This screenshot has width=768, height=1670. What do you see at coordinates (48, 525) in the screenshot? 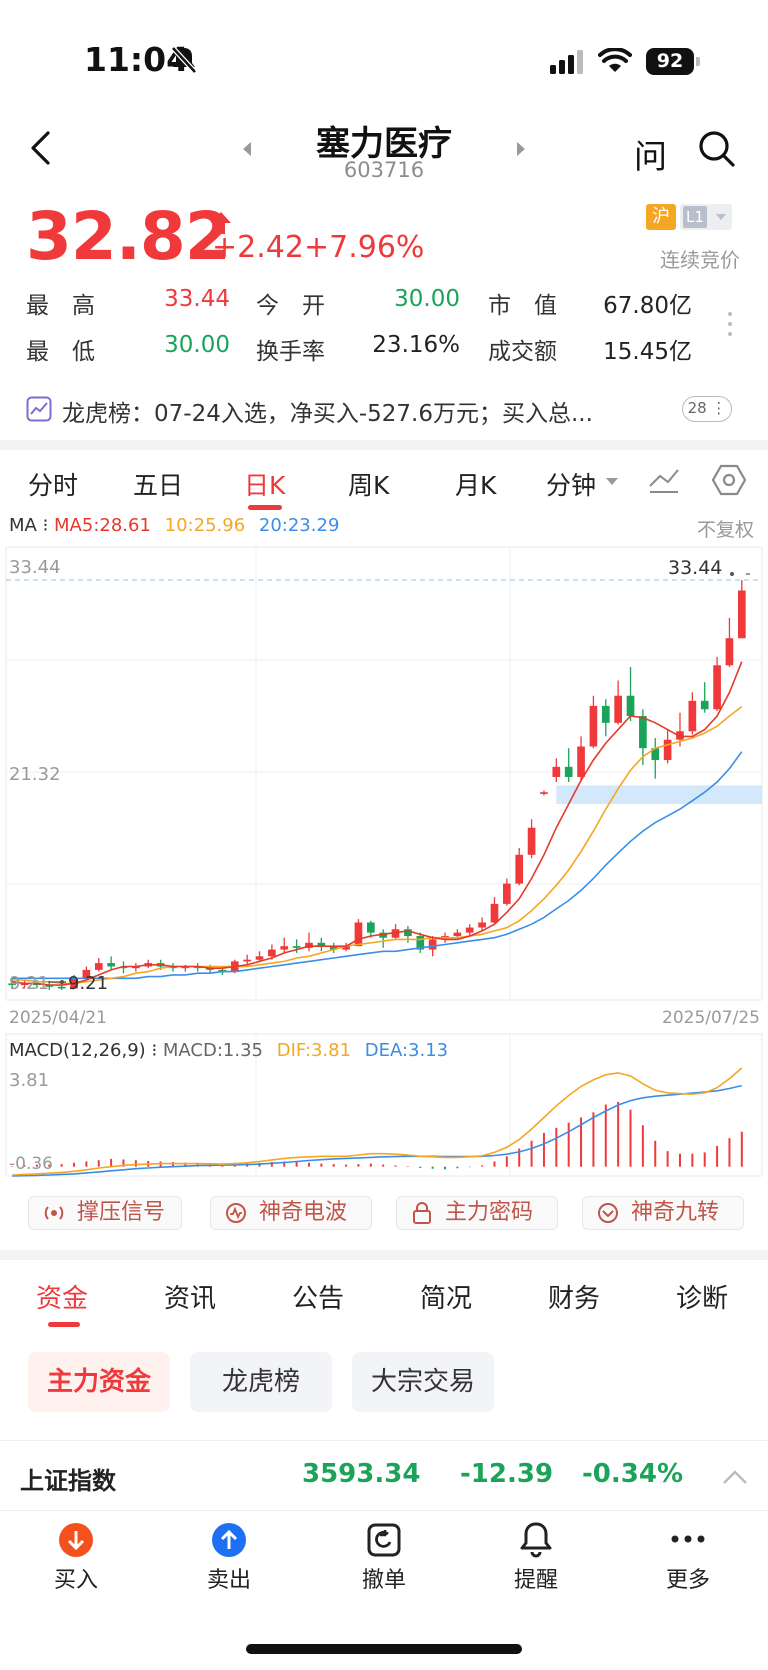
I see `ma-menu-icon: ⁝` at bounding box center [48, 525].